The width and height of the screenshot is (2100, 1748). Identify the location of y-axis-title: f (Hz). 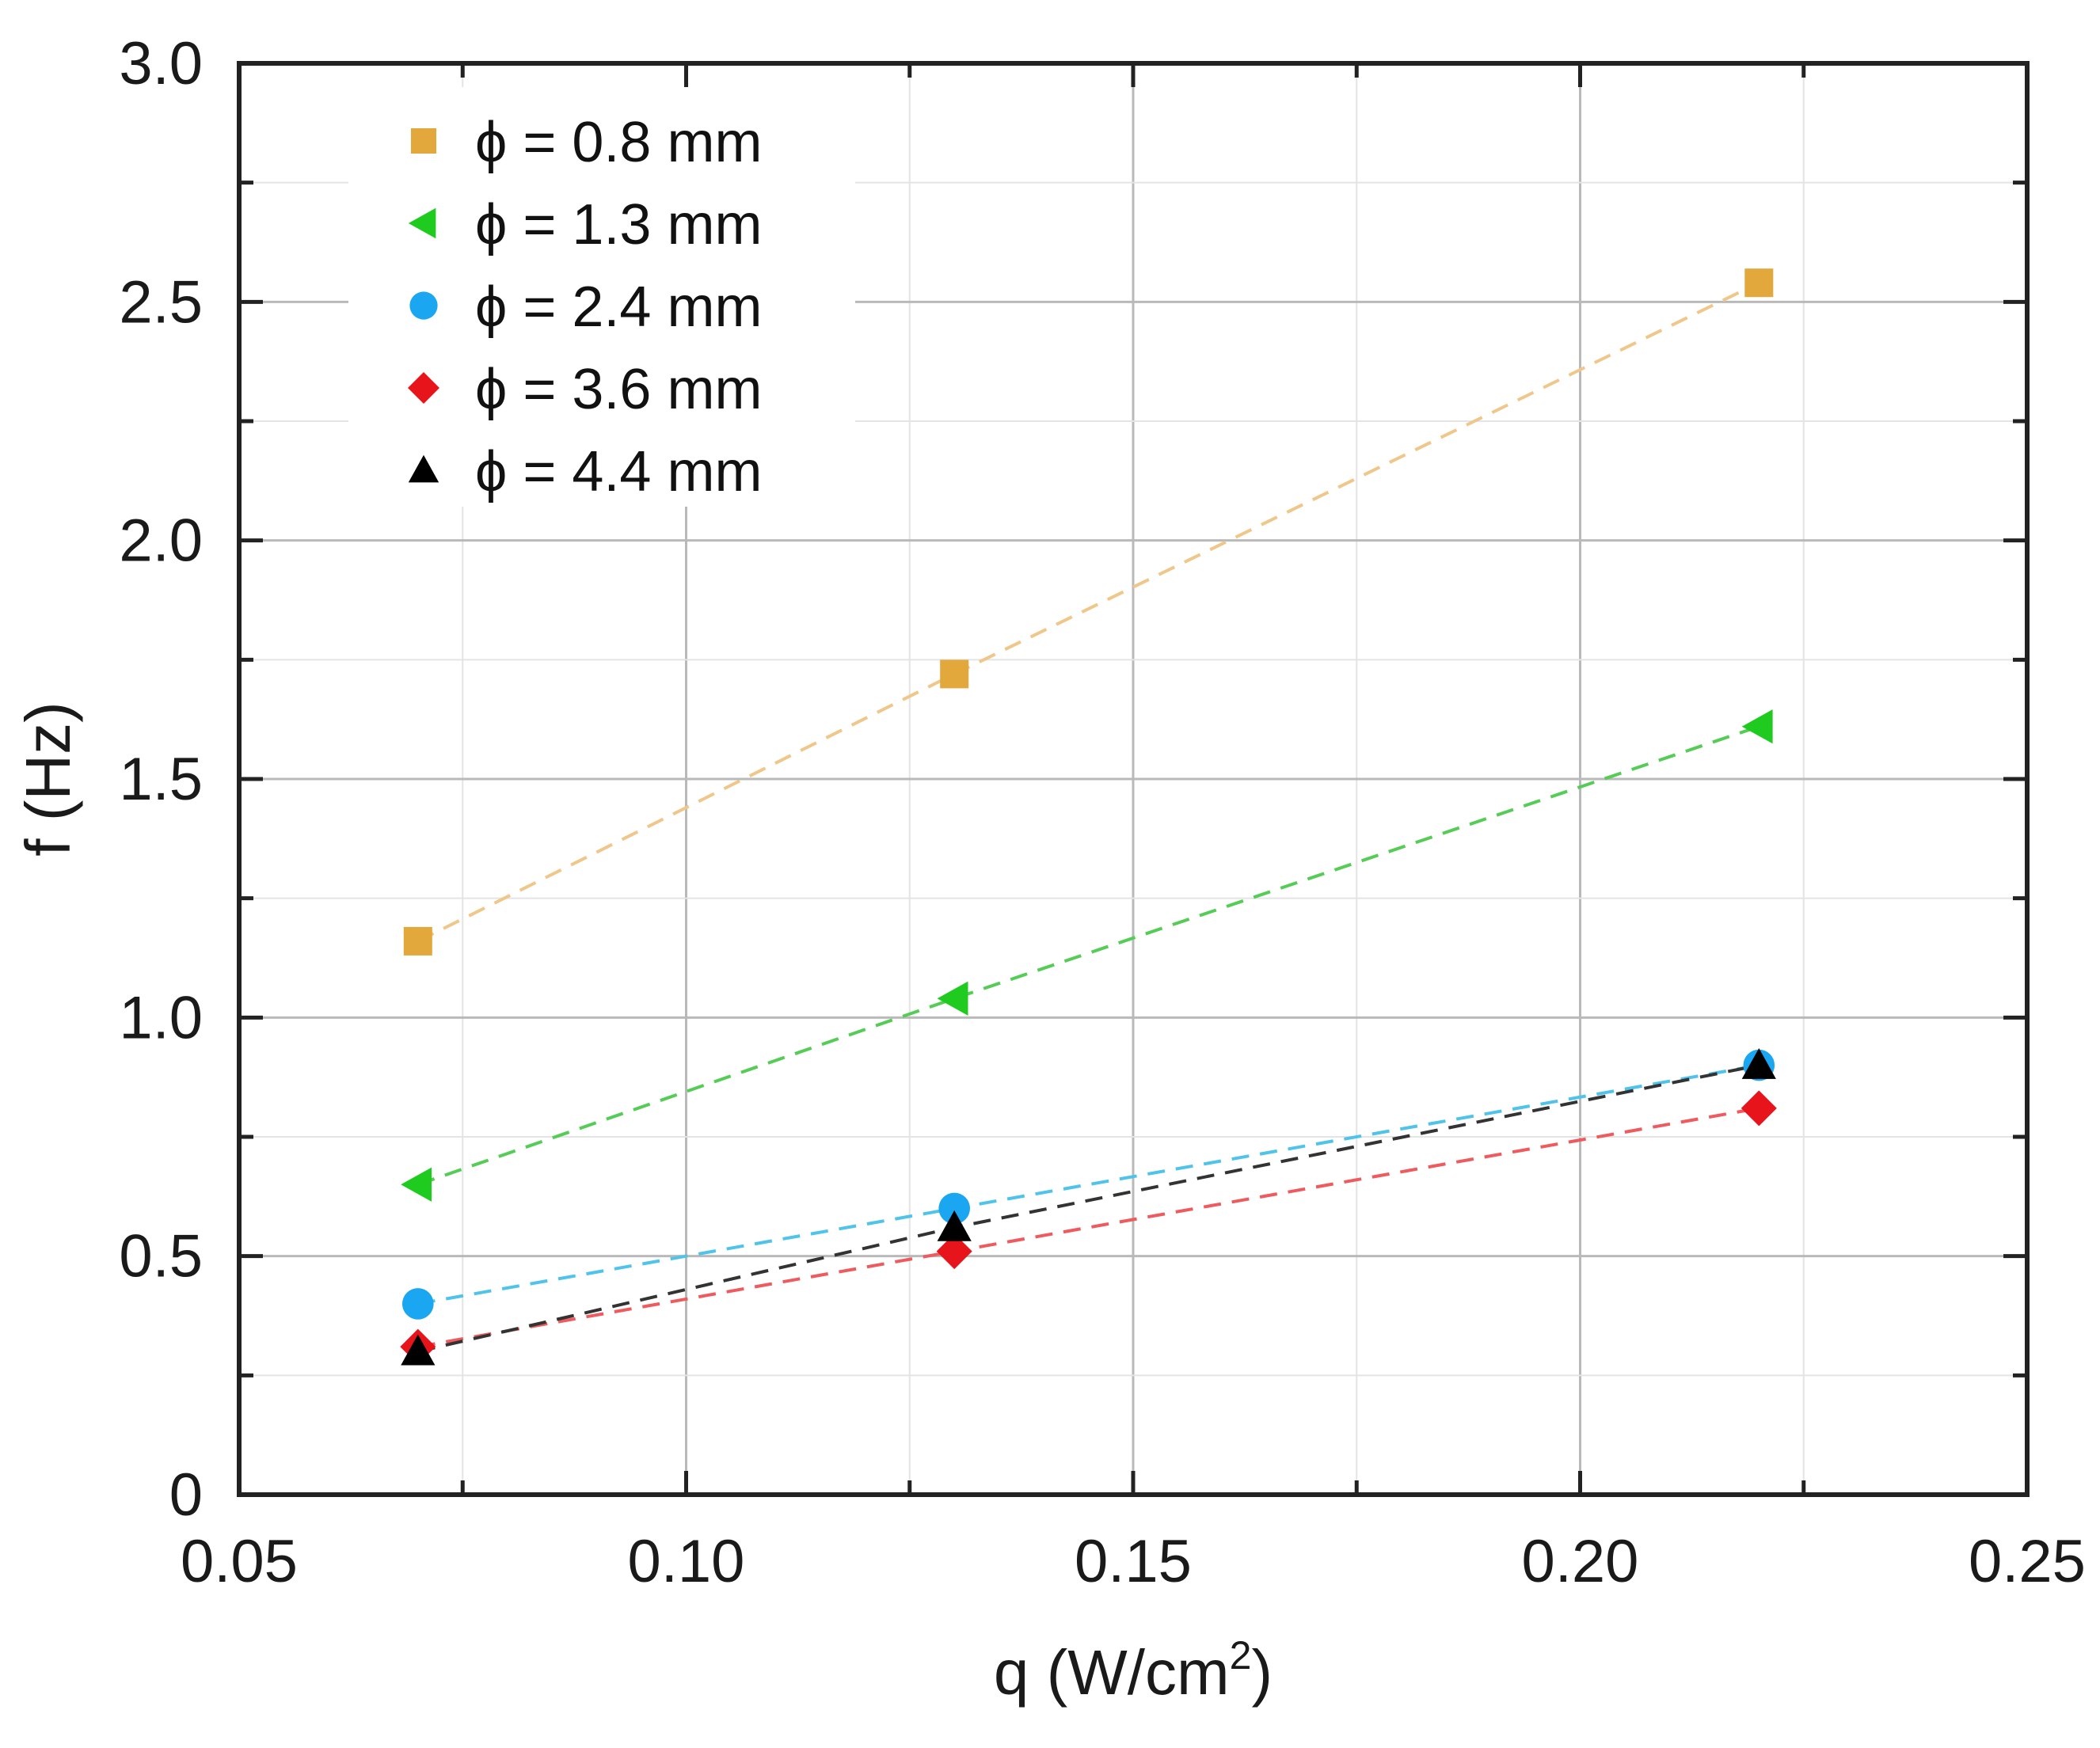
(48, 779).